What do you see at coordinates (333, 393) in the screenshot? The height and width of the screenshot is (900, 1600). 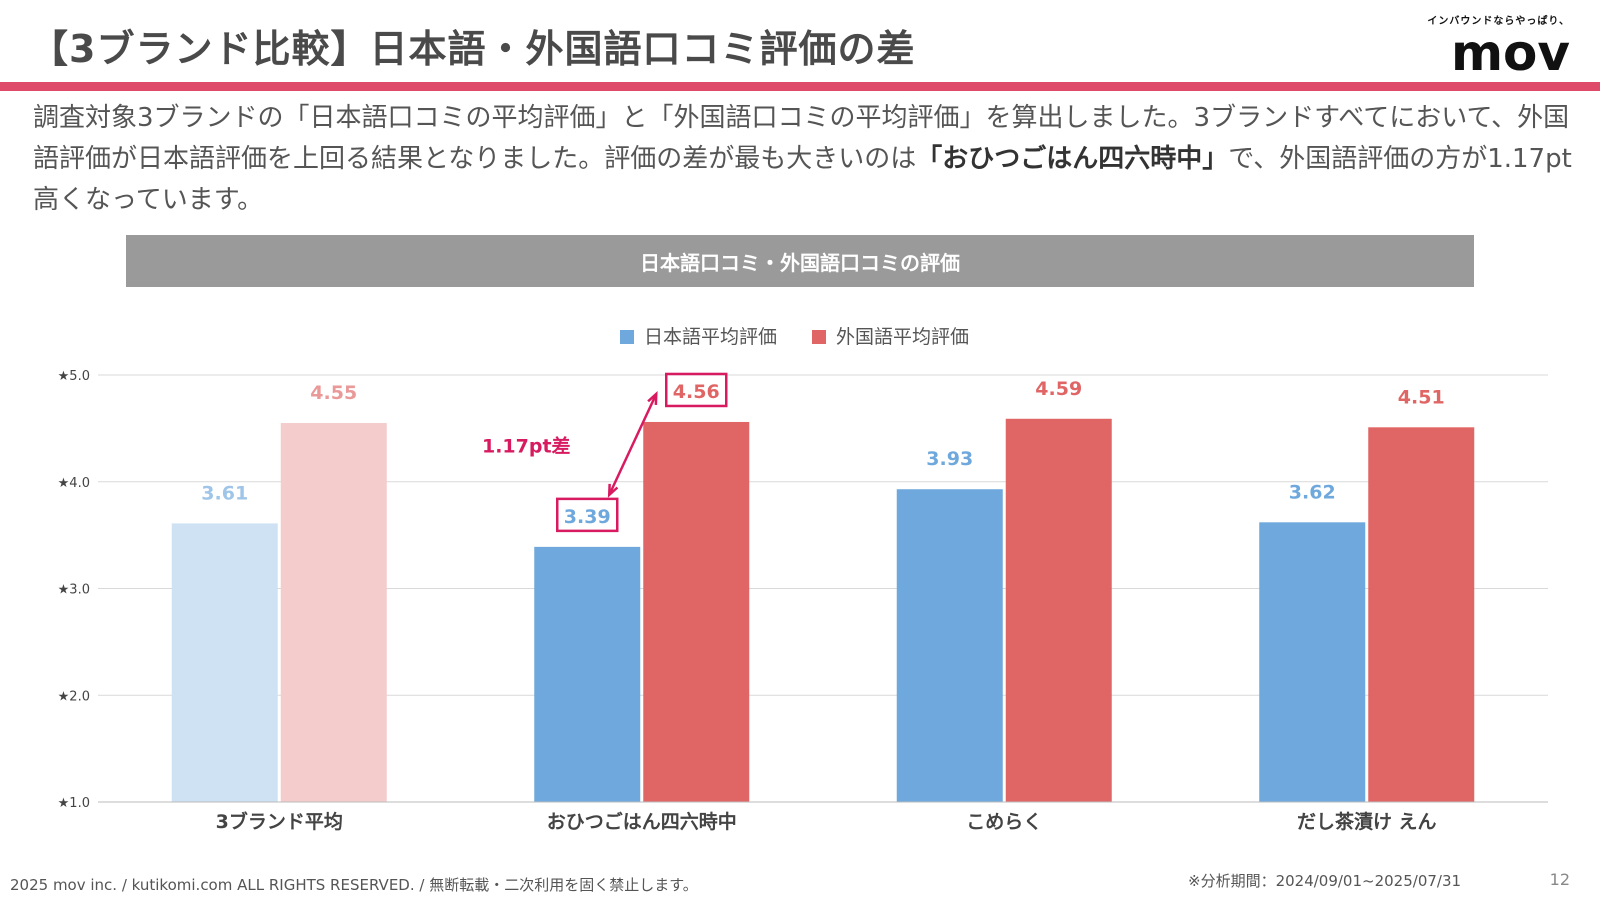 I see `value-label-foreign: 4.55` at bounding box center [333, 393].